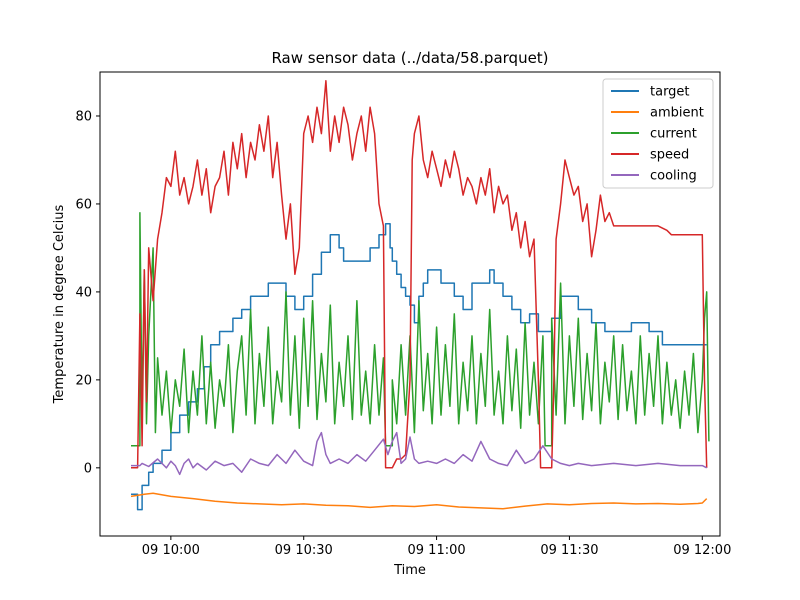 This screenshot has height=600, width=800. I want to click on x-tick-label: 09 11:00, so click(437, 550).